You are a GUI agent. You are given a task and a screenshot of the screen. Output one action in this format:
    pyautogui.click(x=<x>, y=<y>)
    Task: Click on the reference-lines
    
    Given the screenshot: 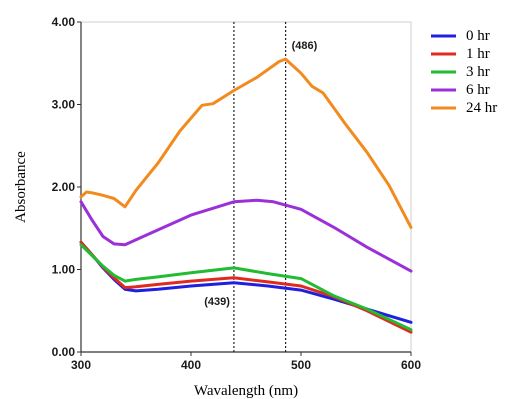 What is the action you would take?
    pyautogui.click(x=260, y=187)
    